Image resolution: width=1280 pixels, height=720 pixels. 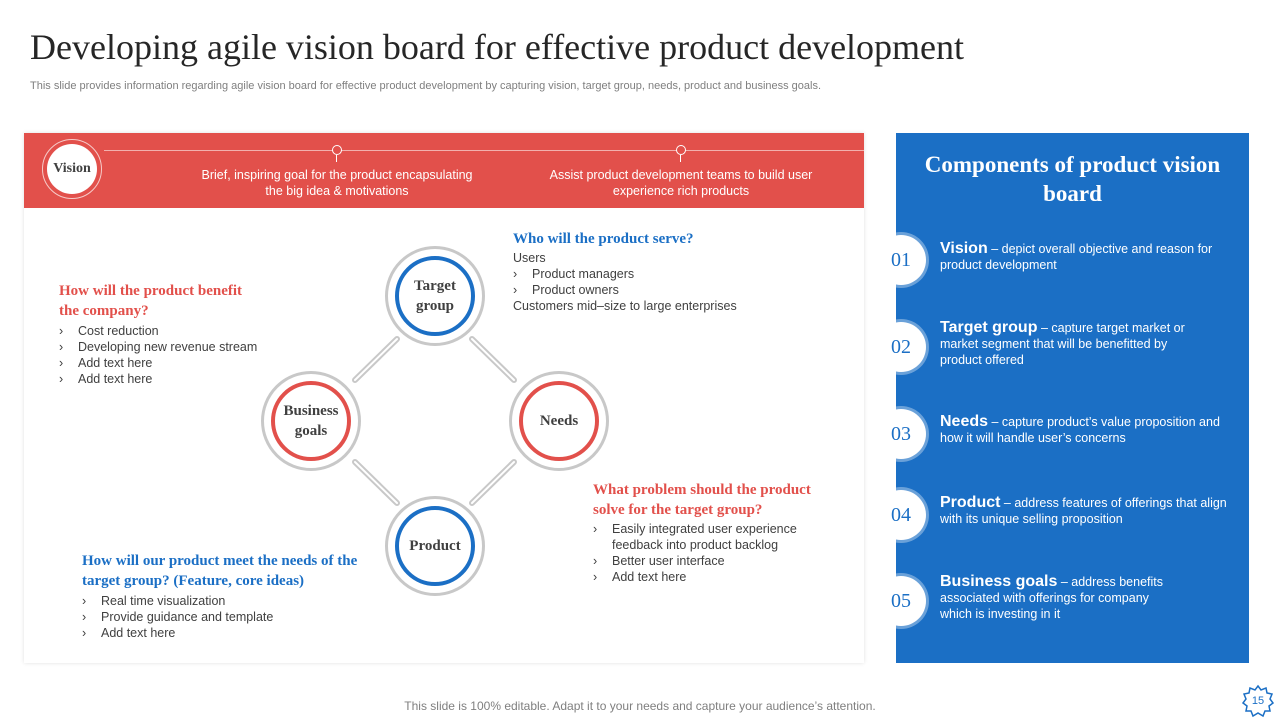 What do you see at coordinates (212, 601) in the screenshot?
I see `list-item: Real time visualization` at bounding box center [212, 601].